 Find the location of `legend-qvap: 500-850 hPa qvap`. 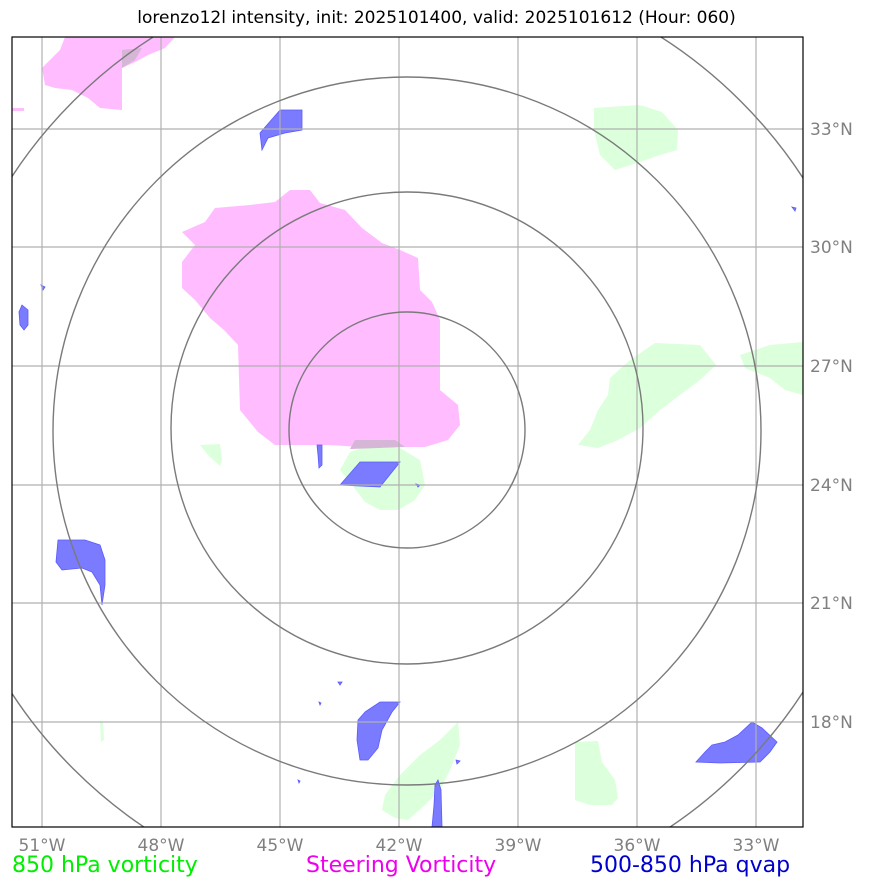

legend-qvap: 500-850 hPa qvap is located at coordinates (690, 865).